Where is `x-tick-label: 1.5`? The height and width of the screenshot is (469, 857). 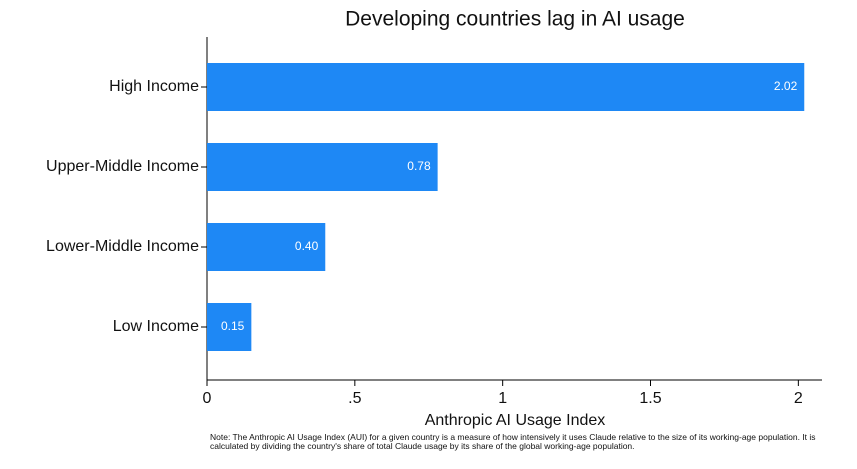
x-tick-label: 1.5 is located at coordinates (650, 398).